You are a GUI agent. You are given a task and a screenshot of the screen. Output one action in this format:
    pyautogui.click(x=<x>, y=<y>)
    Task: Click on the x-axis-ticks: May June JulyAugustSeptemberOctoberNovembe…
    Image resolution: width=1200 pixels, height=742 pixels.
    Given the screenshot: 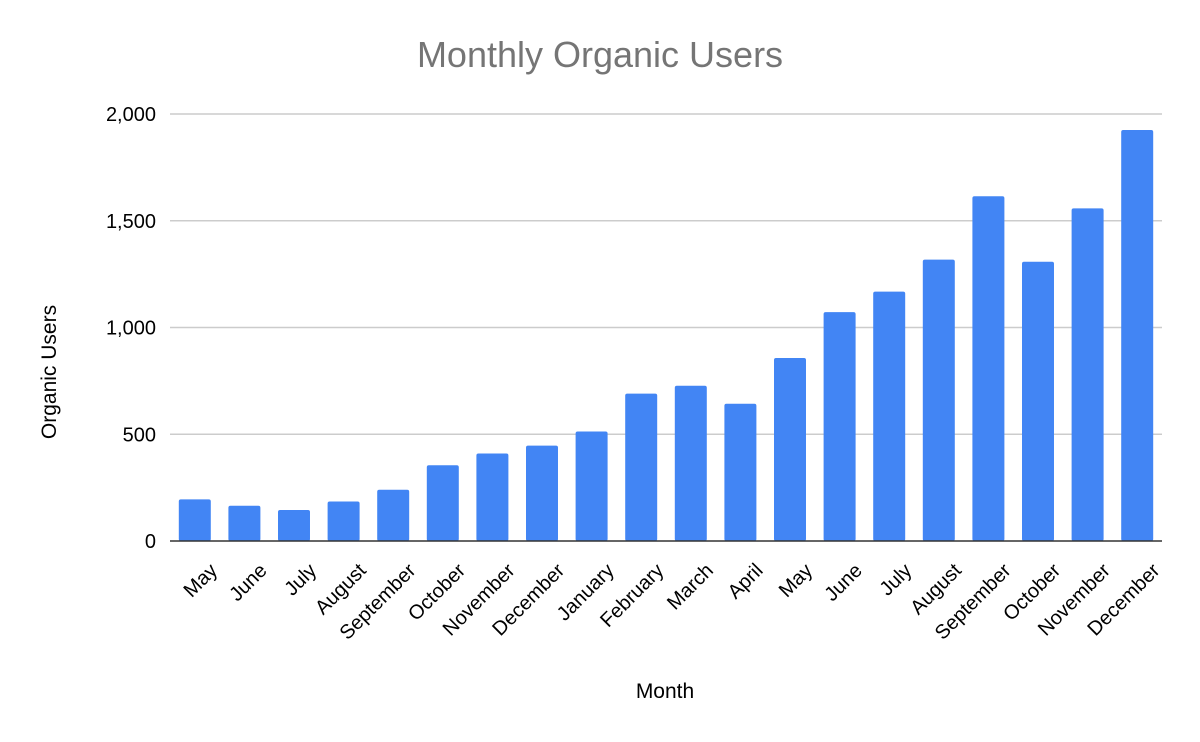 What is the action you would take?
    pyautogui.click(x=672, y=601)
    